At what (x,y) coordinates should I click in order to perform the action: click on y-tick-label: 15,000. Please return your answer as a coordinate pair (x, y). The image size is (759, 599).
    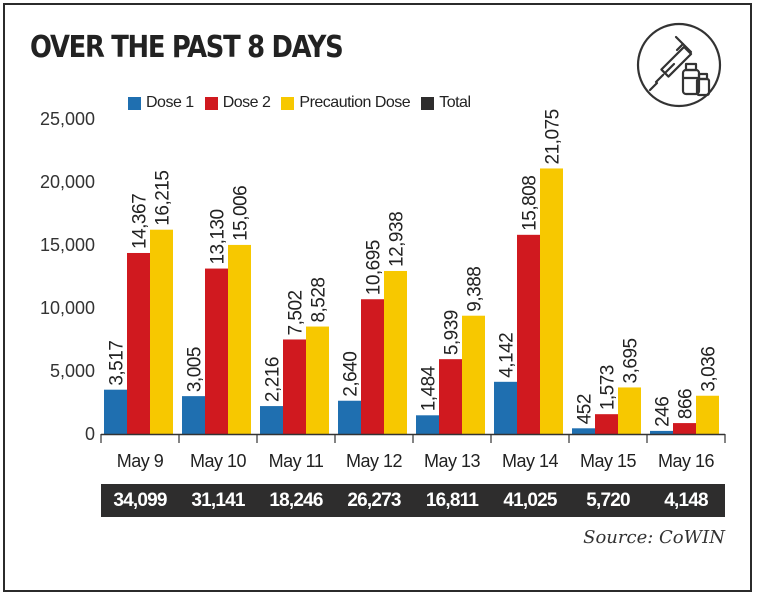
    Looking at the image, I should click on (67, 245).